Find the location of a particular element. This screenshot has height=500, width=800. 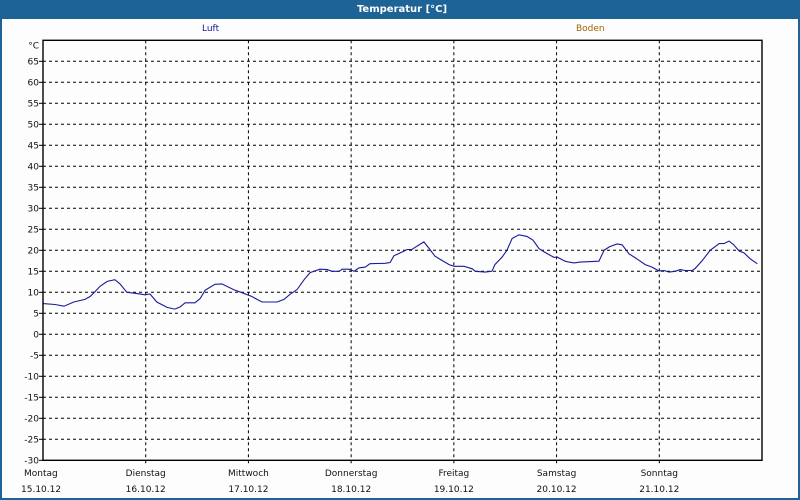

x-day-label: Montag is located at coordinates (41, 474).